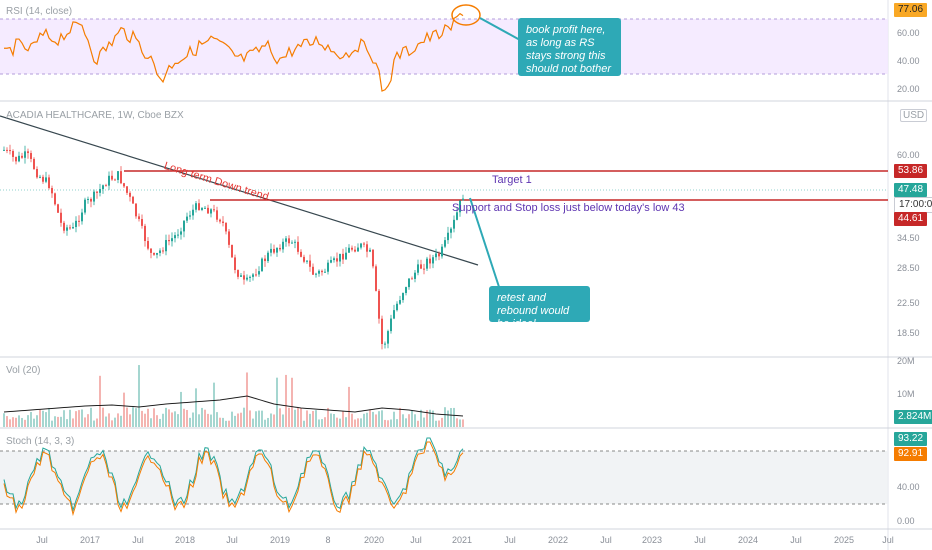 Image resolution: width=932 pixels, height=550 pixels. Describe the element at coordinates (539, 308) in the screenshot. I see `retest-callout: retest and rebound would be ideal.` at that location.